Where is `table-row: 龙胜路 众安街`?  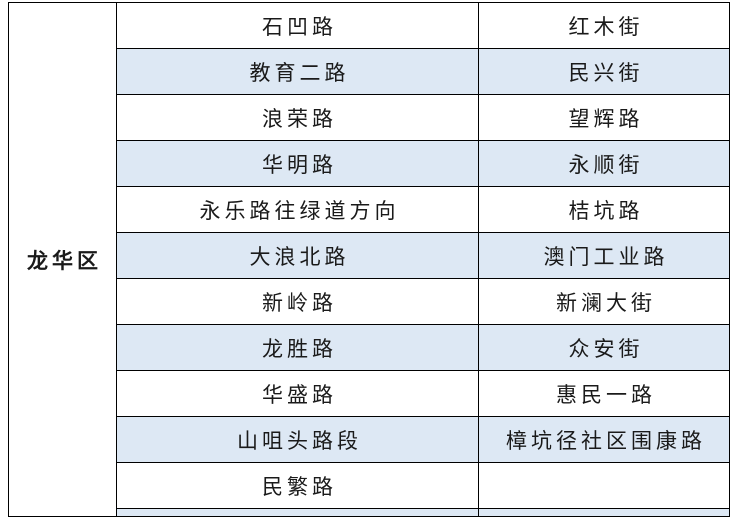 table-row: 龙胜路 众安街 is located at coordinates (369, 347).